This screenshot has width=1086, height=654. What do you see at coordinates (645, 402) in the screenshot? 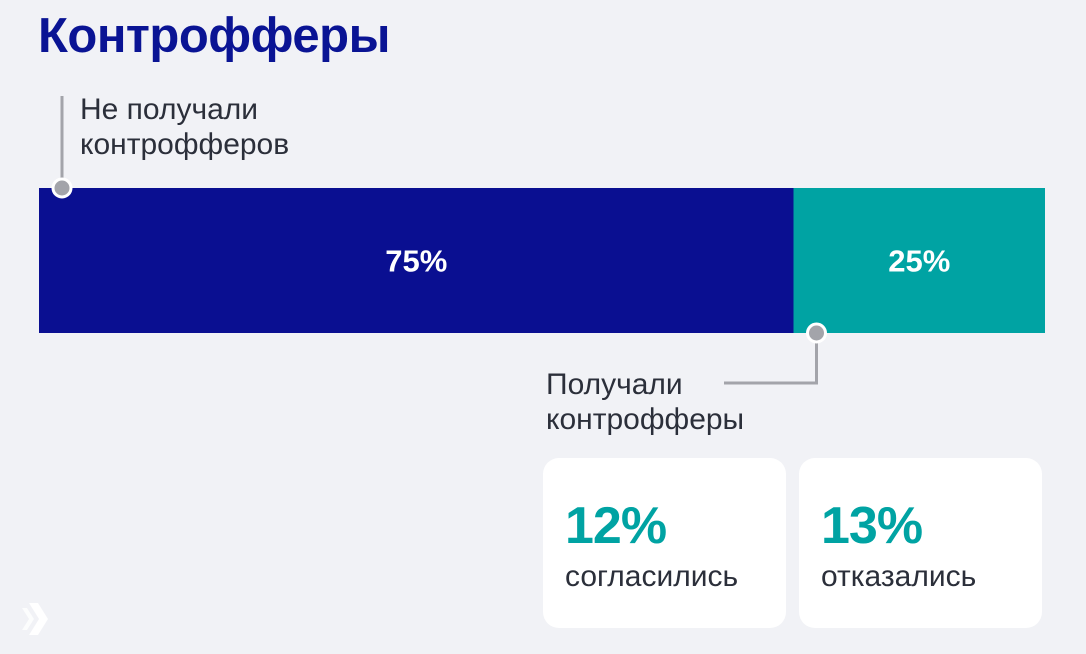
I see `label-received: Получали контрофферы` at bounding box center [645, 402].